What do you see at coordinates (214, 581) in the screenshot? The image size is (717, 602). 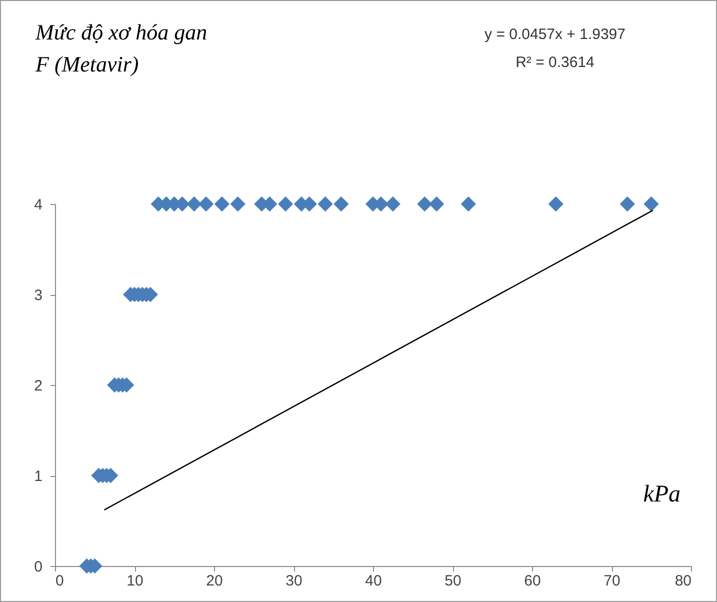 I see `x-tick-label: 20` at bounding box center [214, 581].